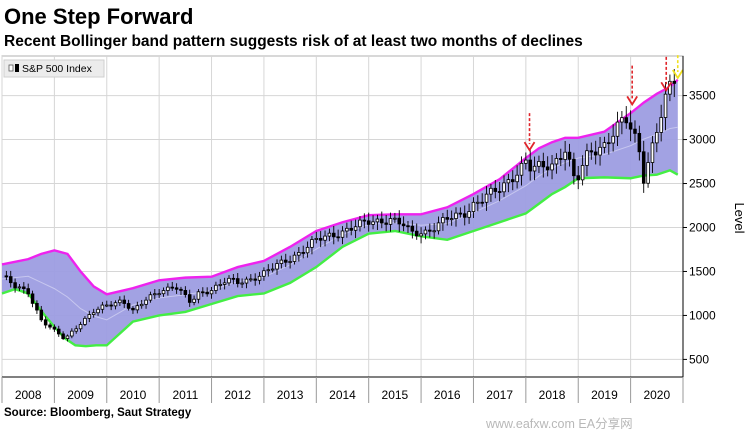 The width and height of the screenshot is (749, 435). I want to click on watermark: www.eafxw.com EA分享网, so click(559, 424).